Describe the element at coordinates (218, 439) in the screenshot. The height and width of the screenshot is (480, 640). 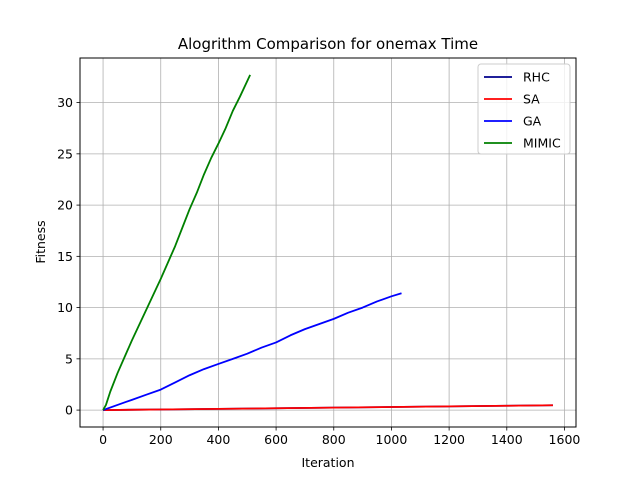
I see `x-tick-label: 400` at that location.